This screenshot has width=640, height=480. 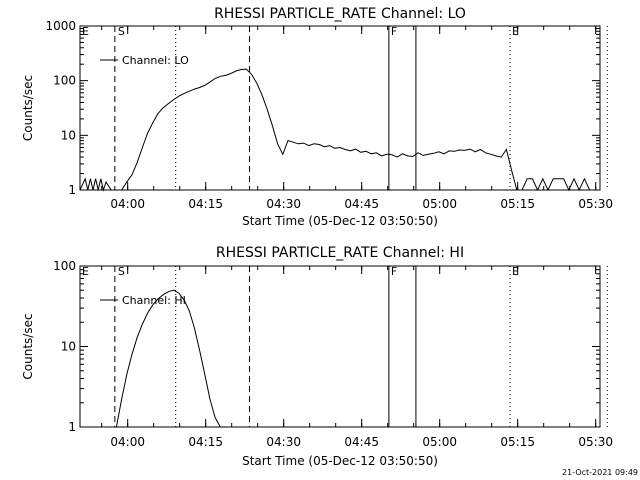 What do you see at coordinates (155, 60) in the screenshot?
I see `legend-label: Channel: LO` at bounding box center [155, 60].